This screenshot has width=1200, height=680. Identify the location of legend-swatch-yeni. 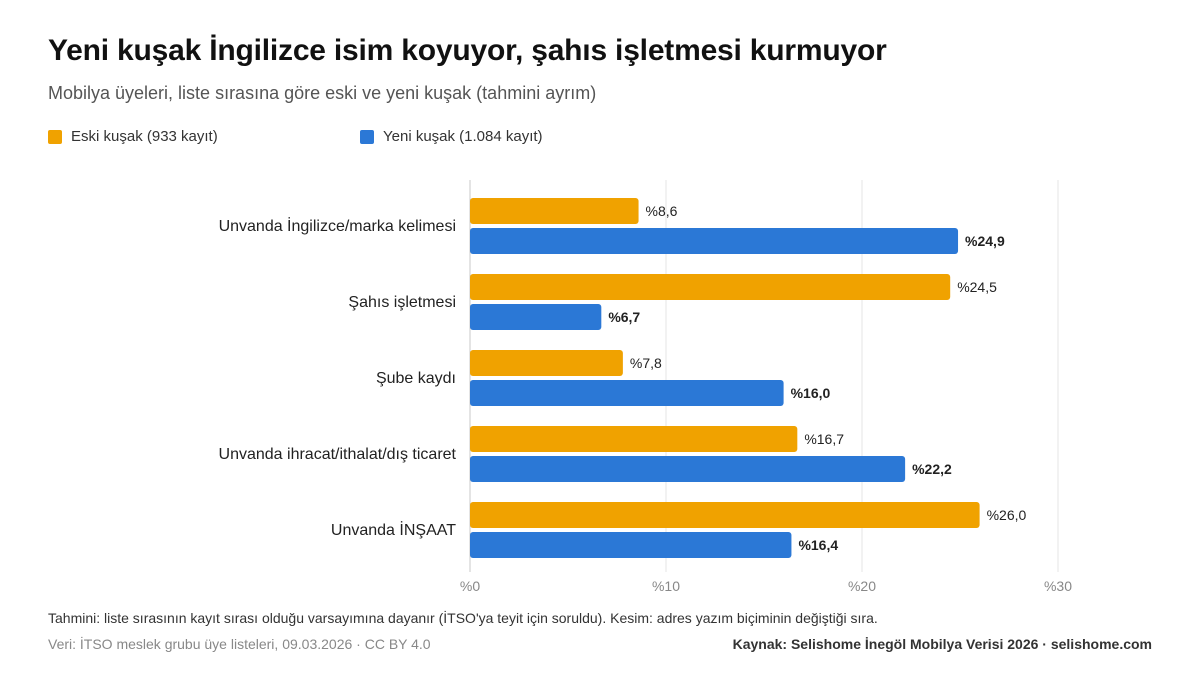
(367, 136).